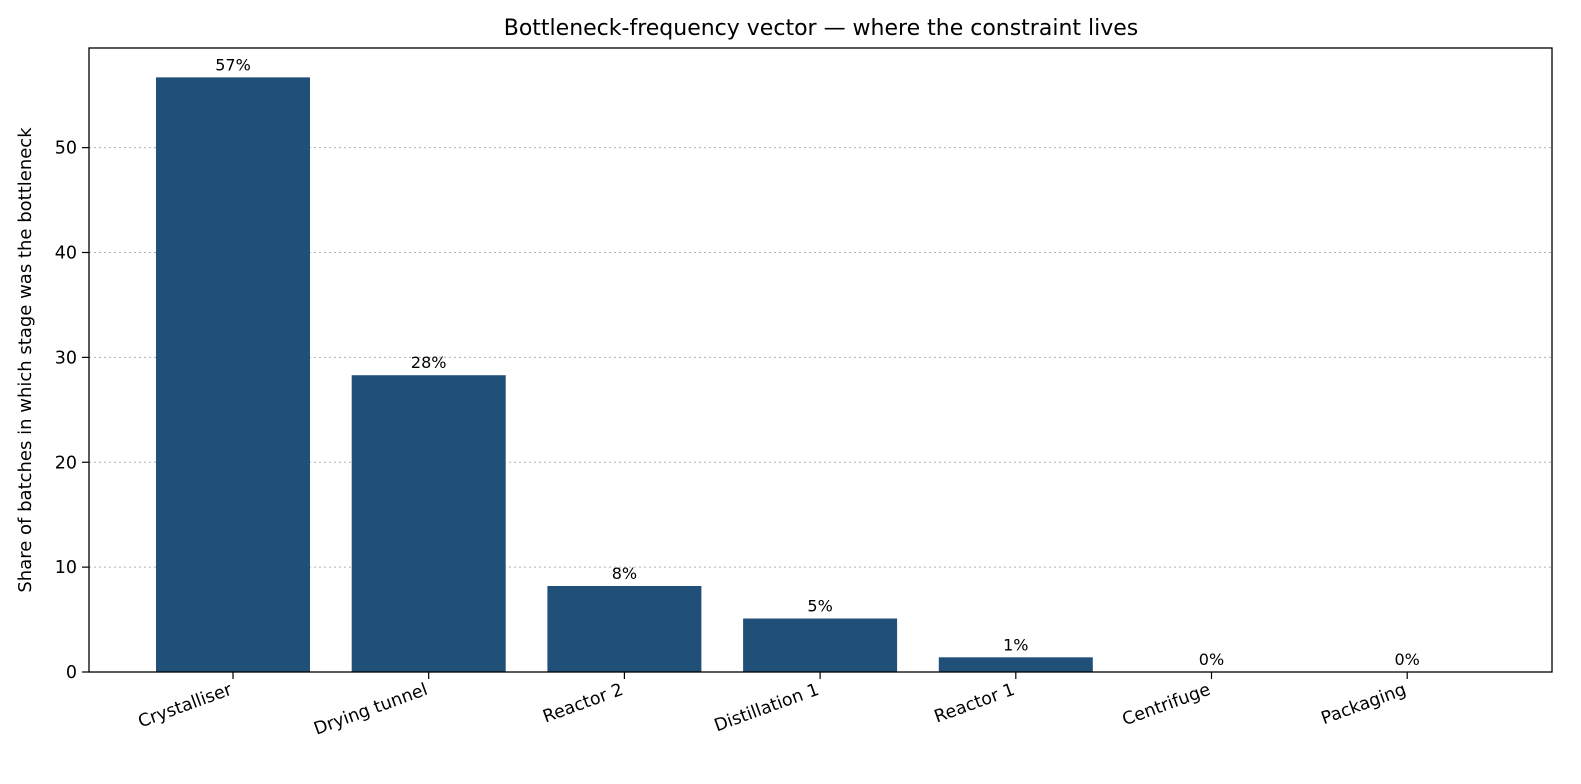 This screenshot has height=784, width=1581. Describe the element at coordinates (233, 64) in the screenshot. I see `data-label: 57%` at that location.